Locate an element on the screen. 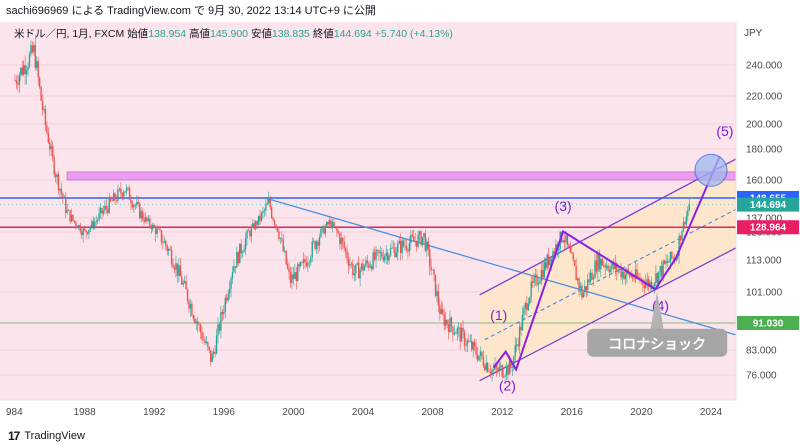 Image resolution: width=800 pixels, height=448 pixels. elliott-wave-path is located at coordinates (606, 264).